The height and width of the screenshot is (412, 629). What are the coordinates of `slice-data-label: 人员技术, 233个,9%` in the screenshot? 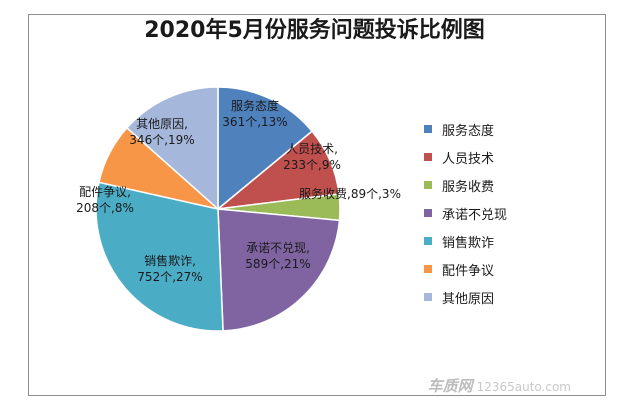 It's located at (312, 157).